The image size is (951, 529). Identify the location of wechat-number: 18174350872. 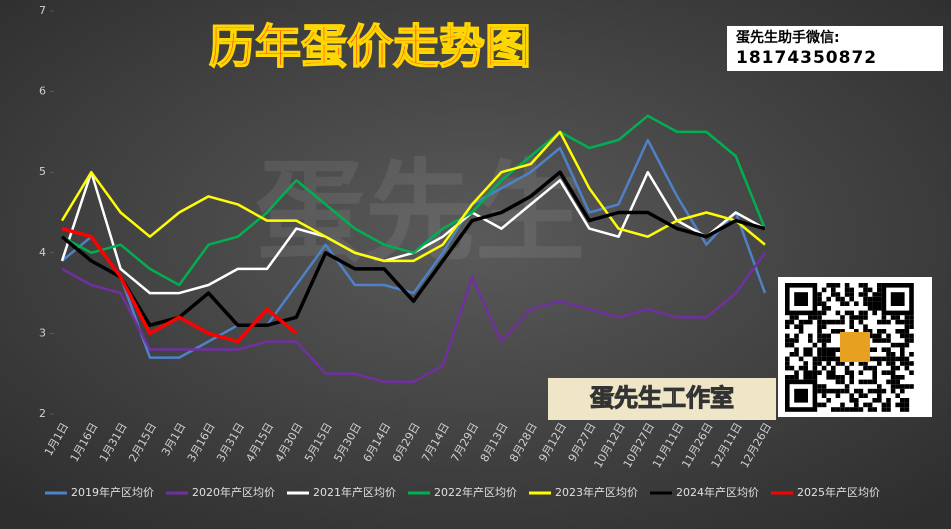
(806, 58).